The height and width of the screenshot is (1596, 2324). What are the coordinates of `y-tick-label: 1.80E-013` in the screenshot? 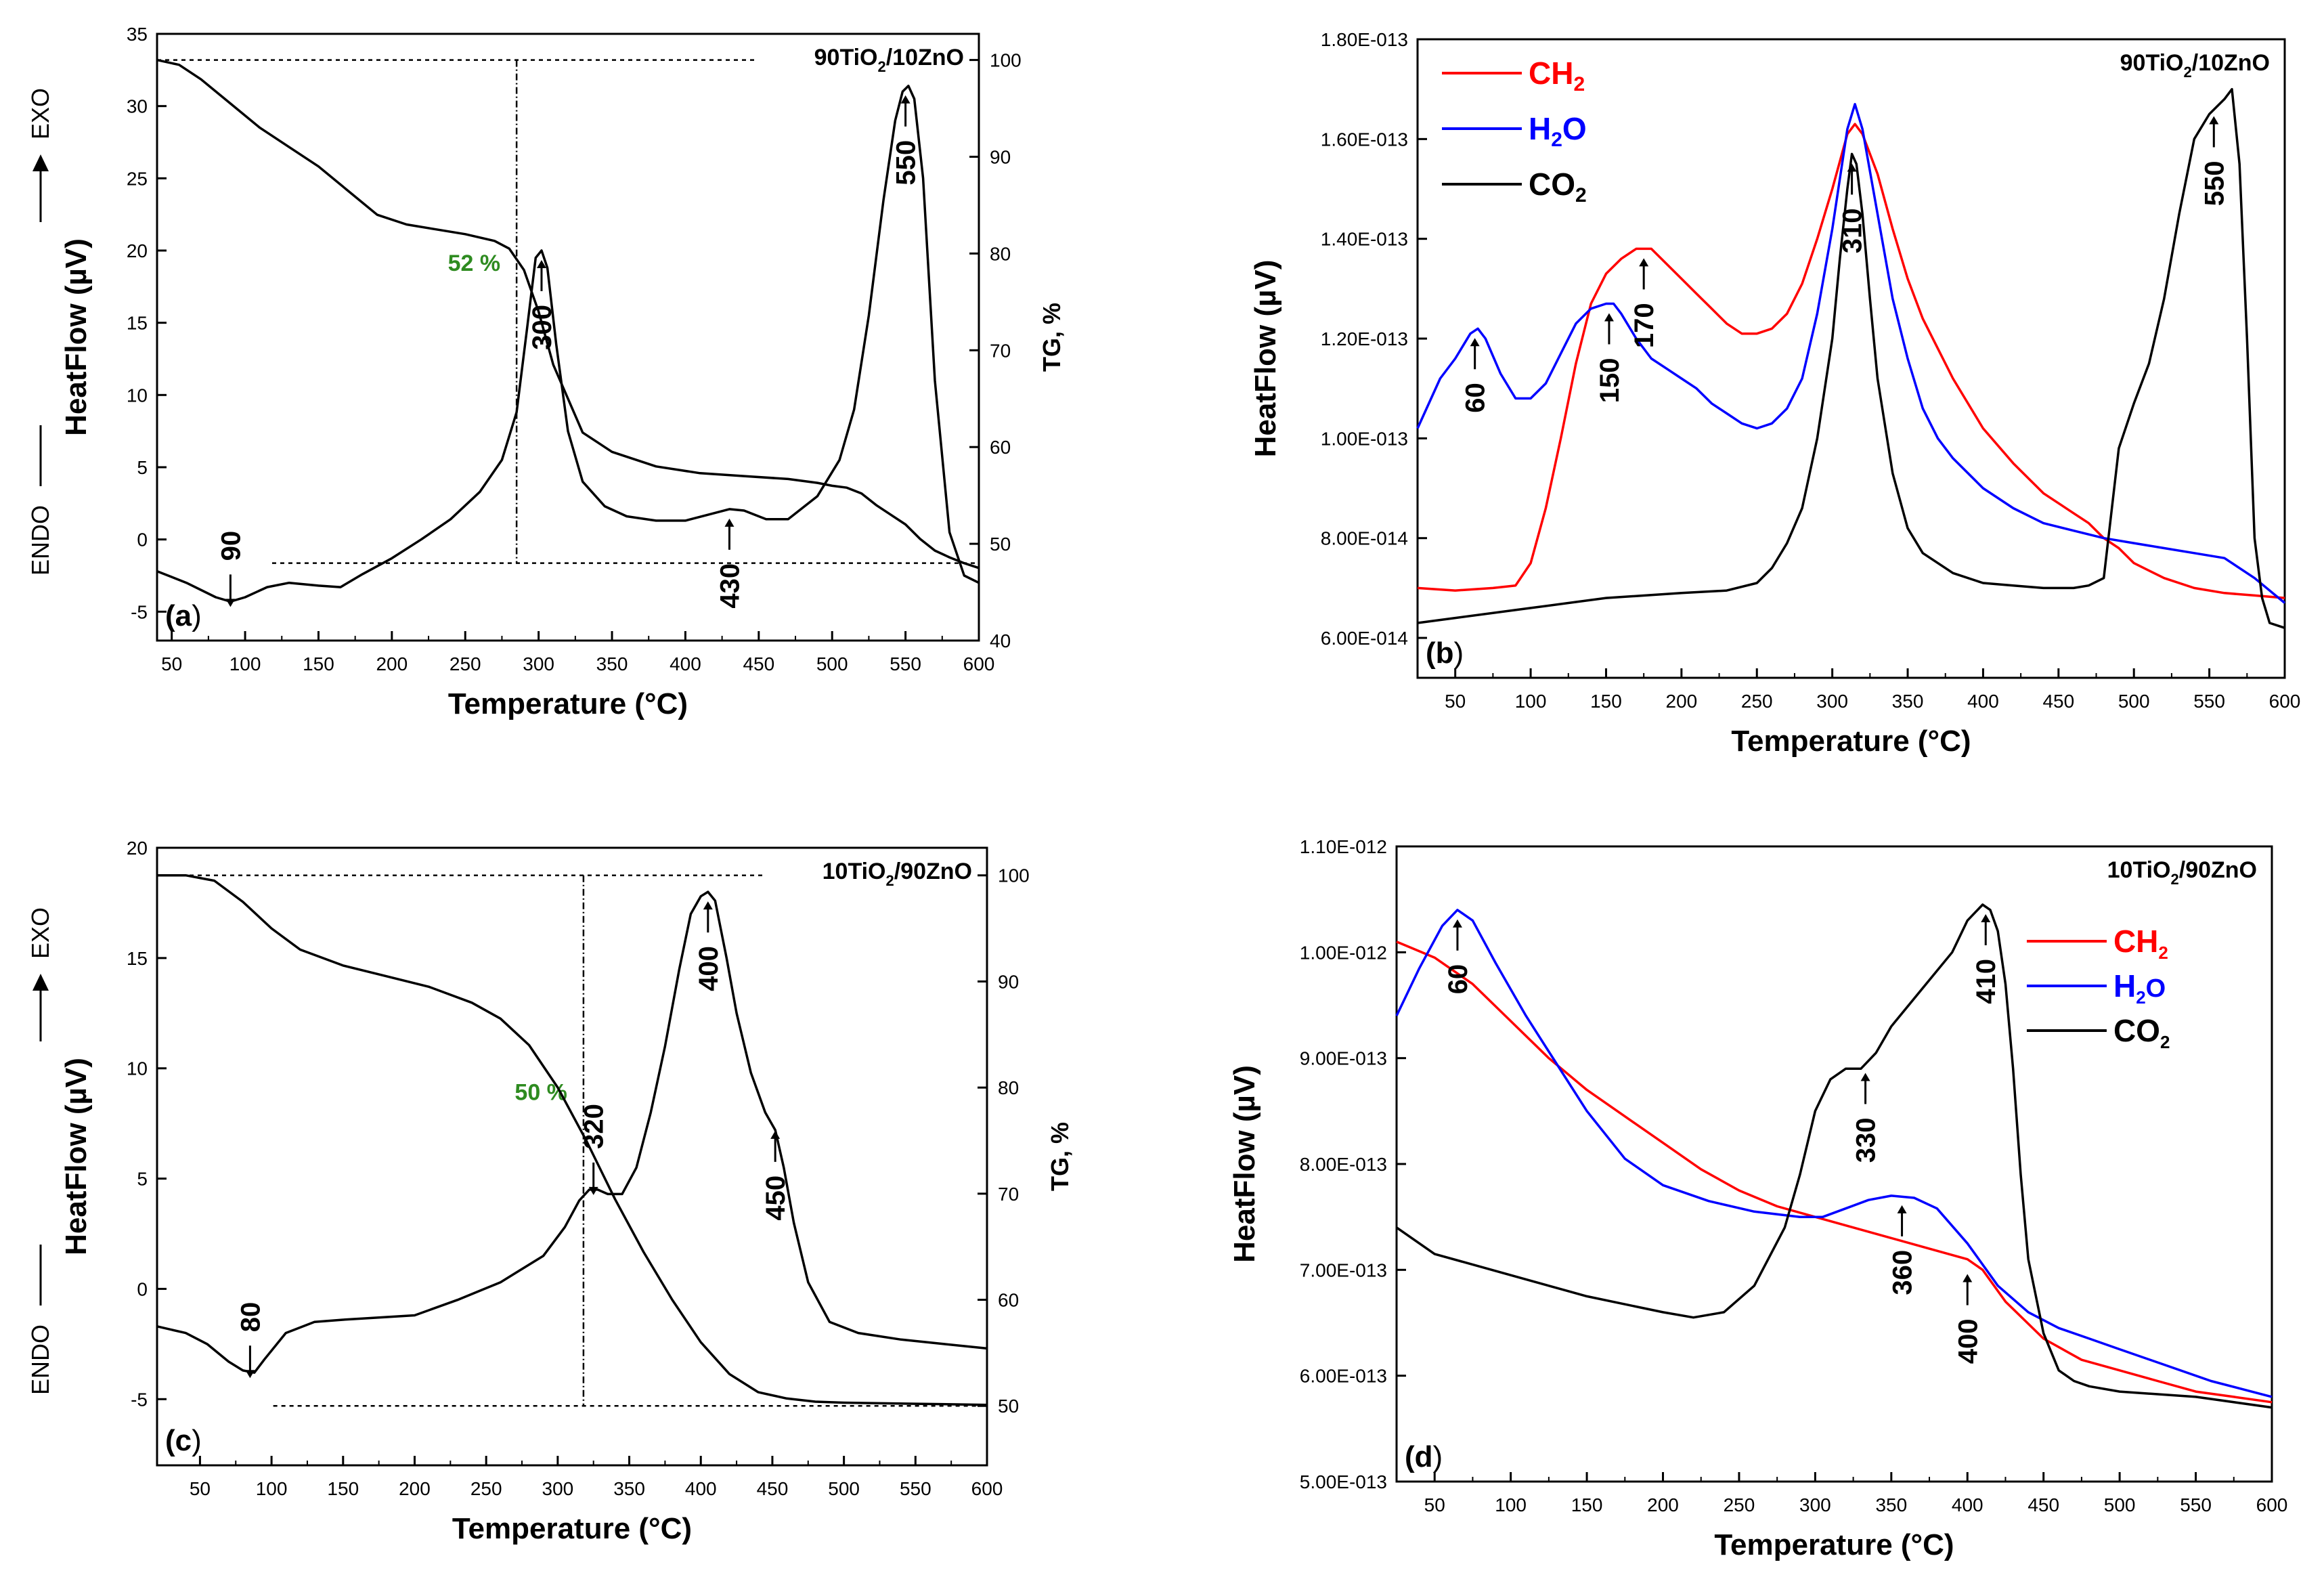 It's located at (1365, 40).